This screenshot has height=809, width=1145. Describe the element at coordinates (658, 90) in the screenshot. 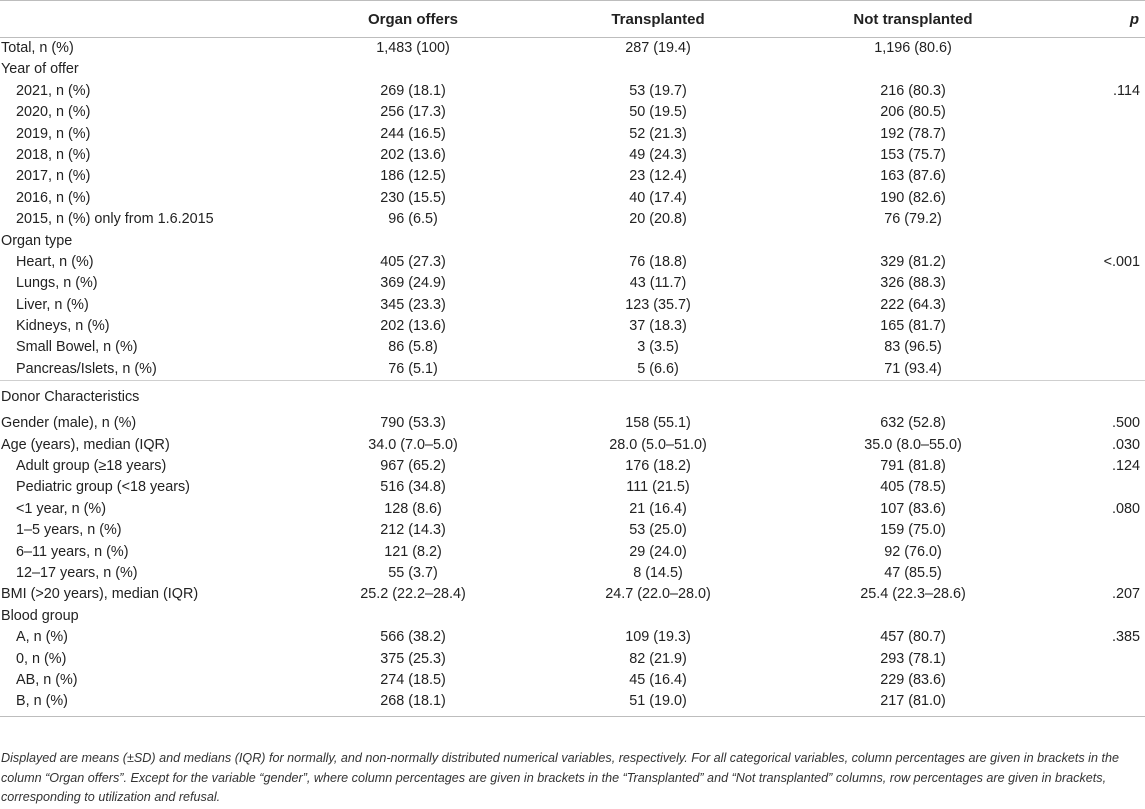

I see `cell-transplanted: 53 (19.7)` at that location.